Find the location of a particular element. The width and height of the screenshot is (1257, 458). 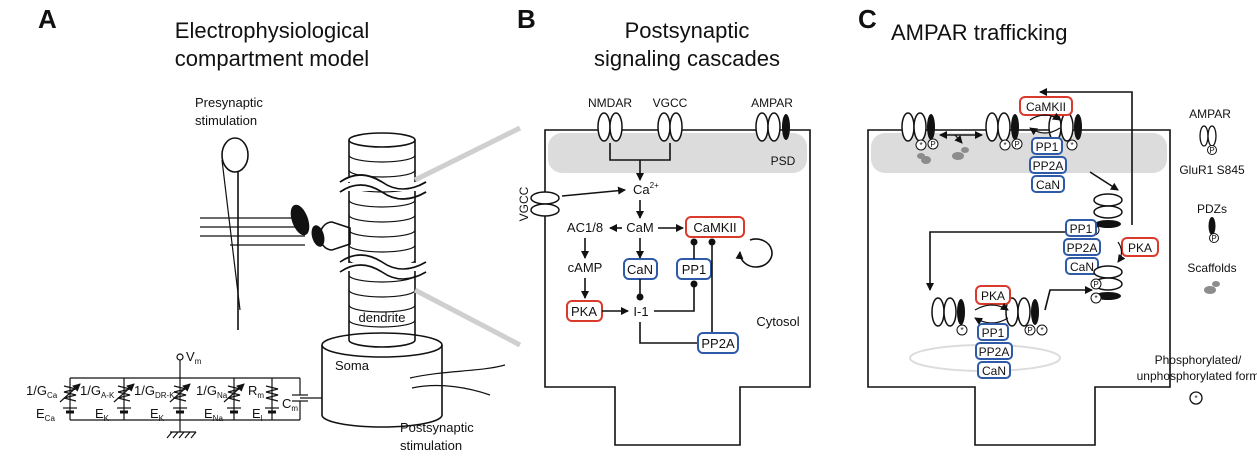

projection-line is located at coordinates (467, 317).